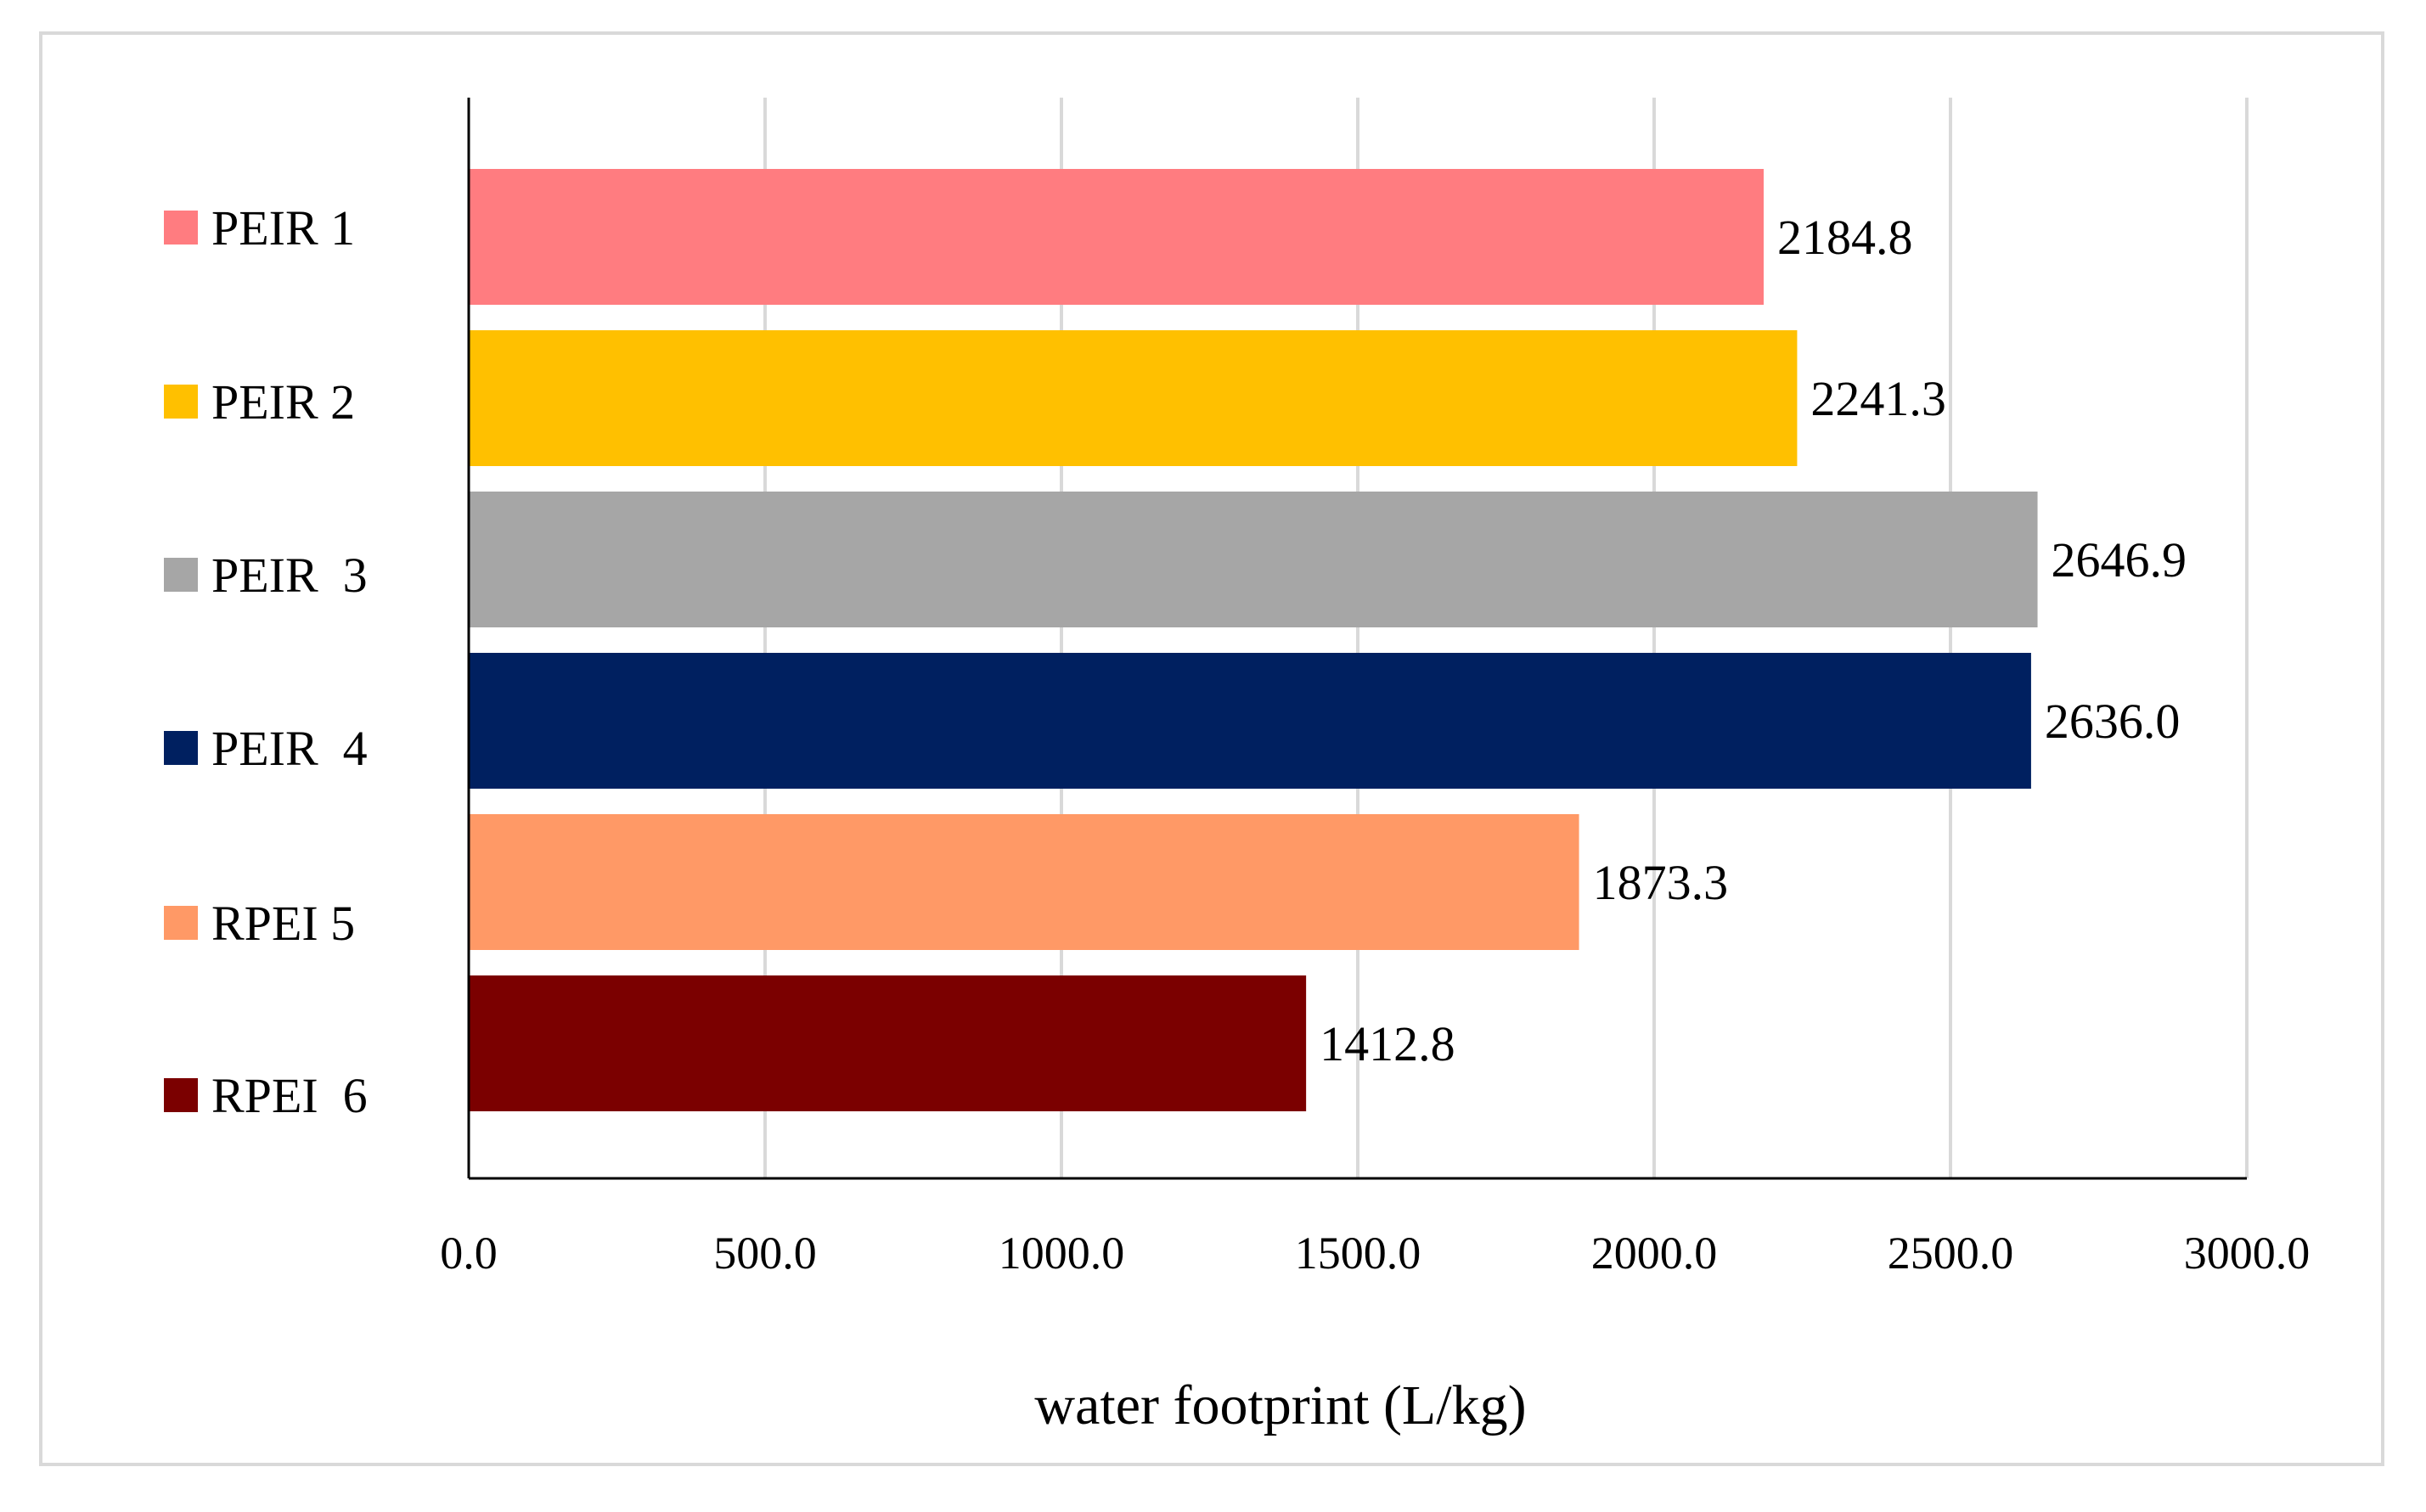 This screenshot has width=2426, height=1512. I want to click on value-label: 2646.9, so click(2119, 560).